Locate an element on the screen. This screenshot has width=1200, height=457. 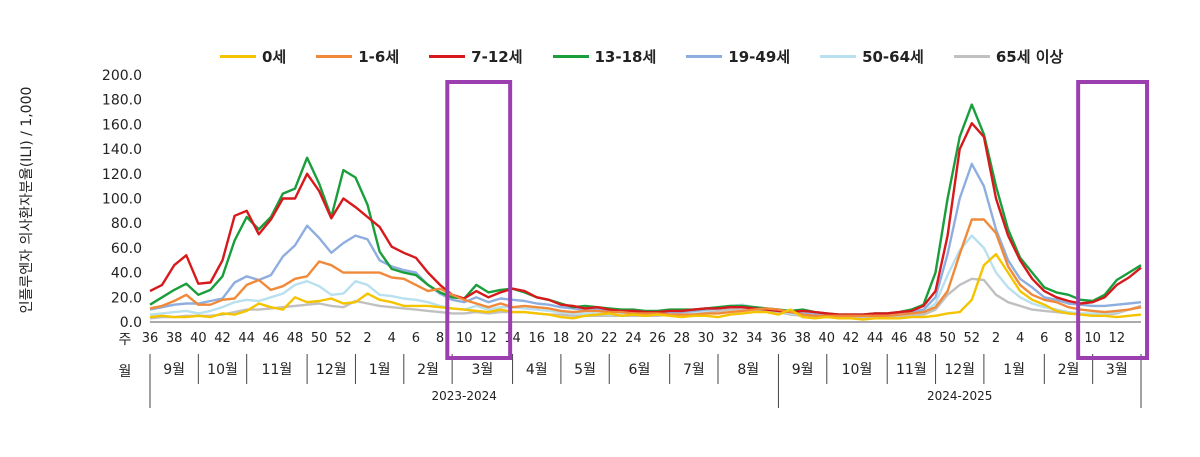
month-label: 5월 is located at coordinates (585, 370).